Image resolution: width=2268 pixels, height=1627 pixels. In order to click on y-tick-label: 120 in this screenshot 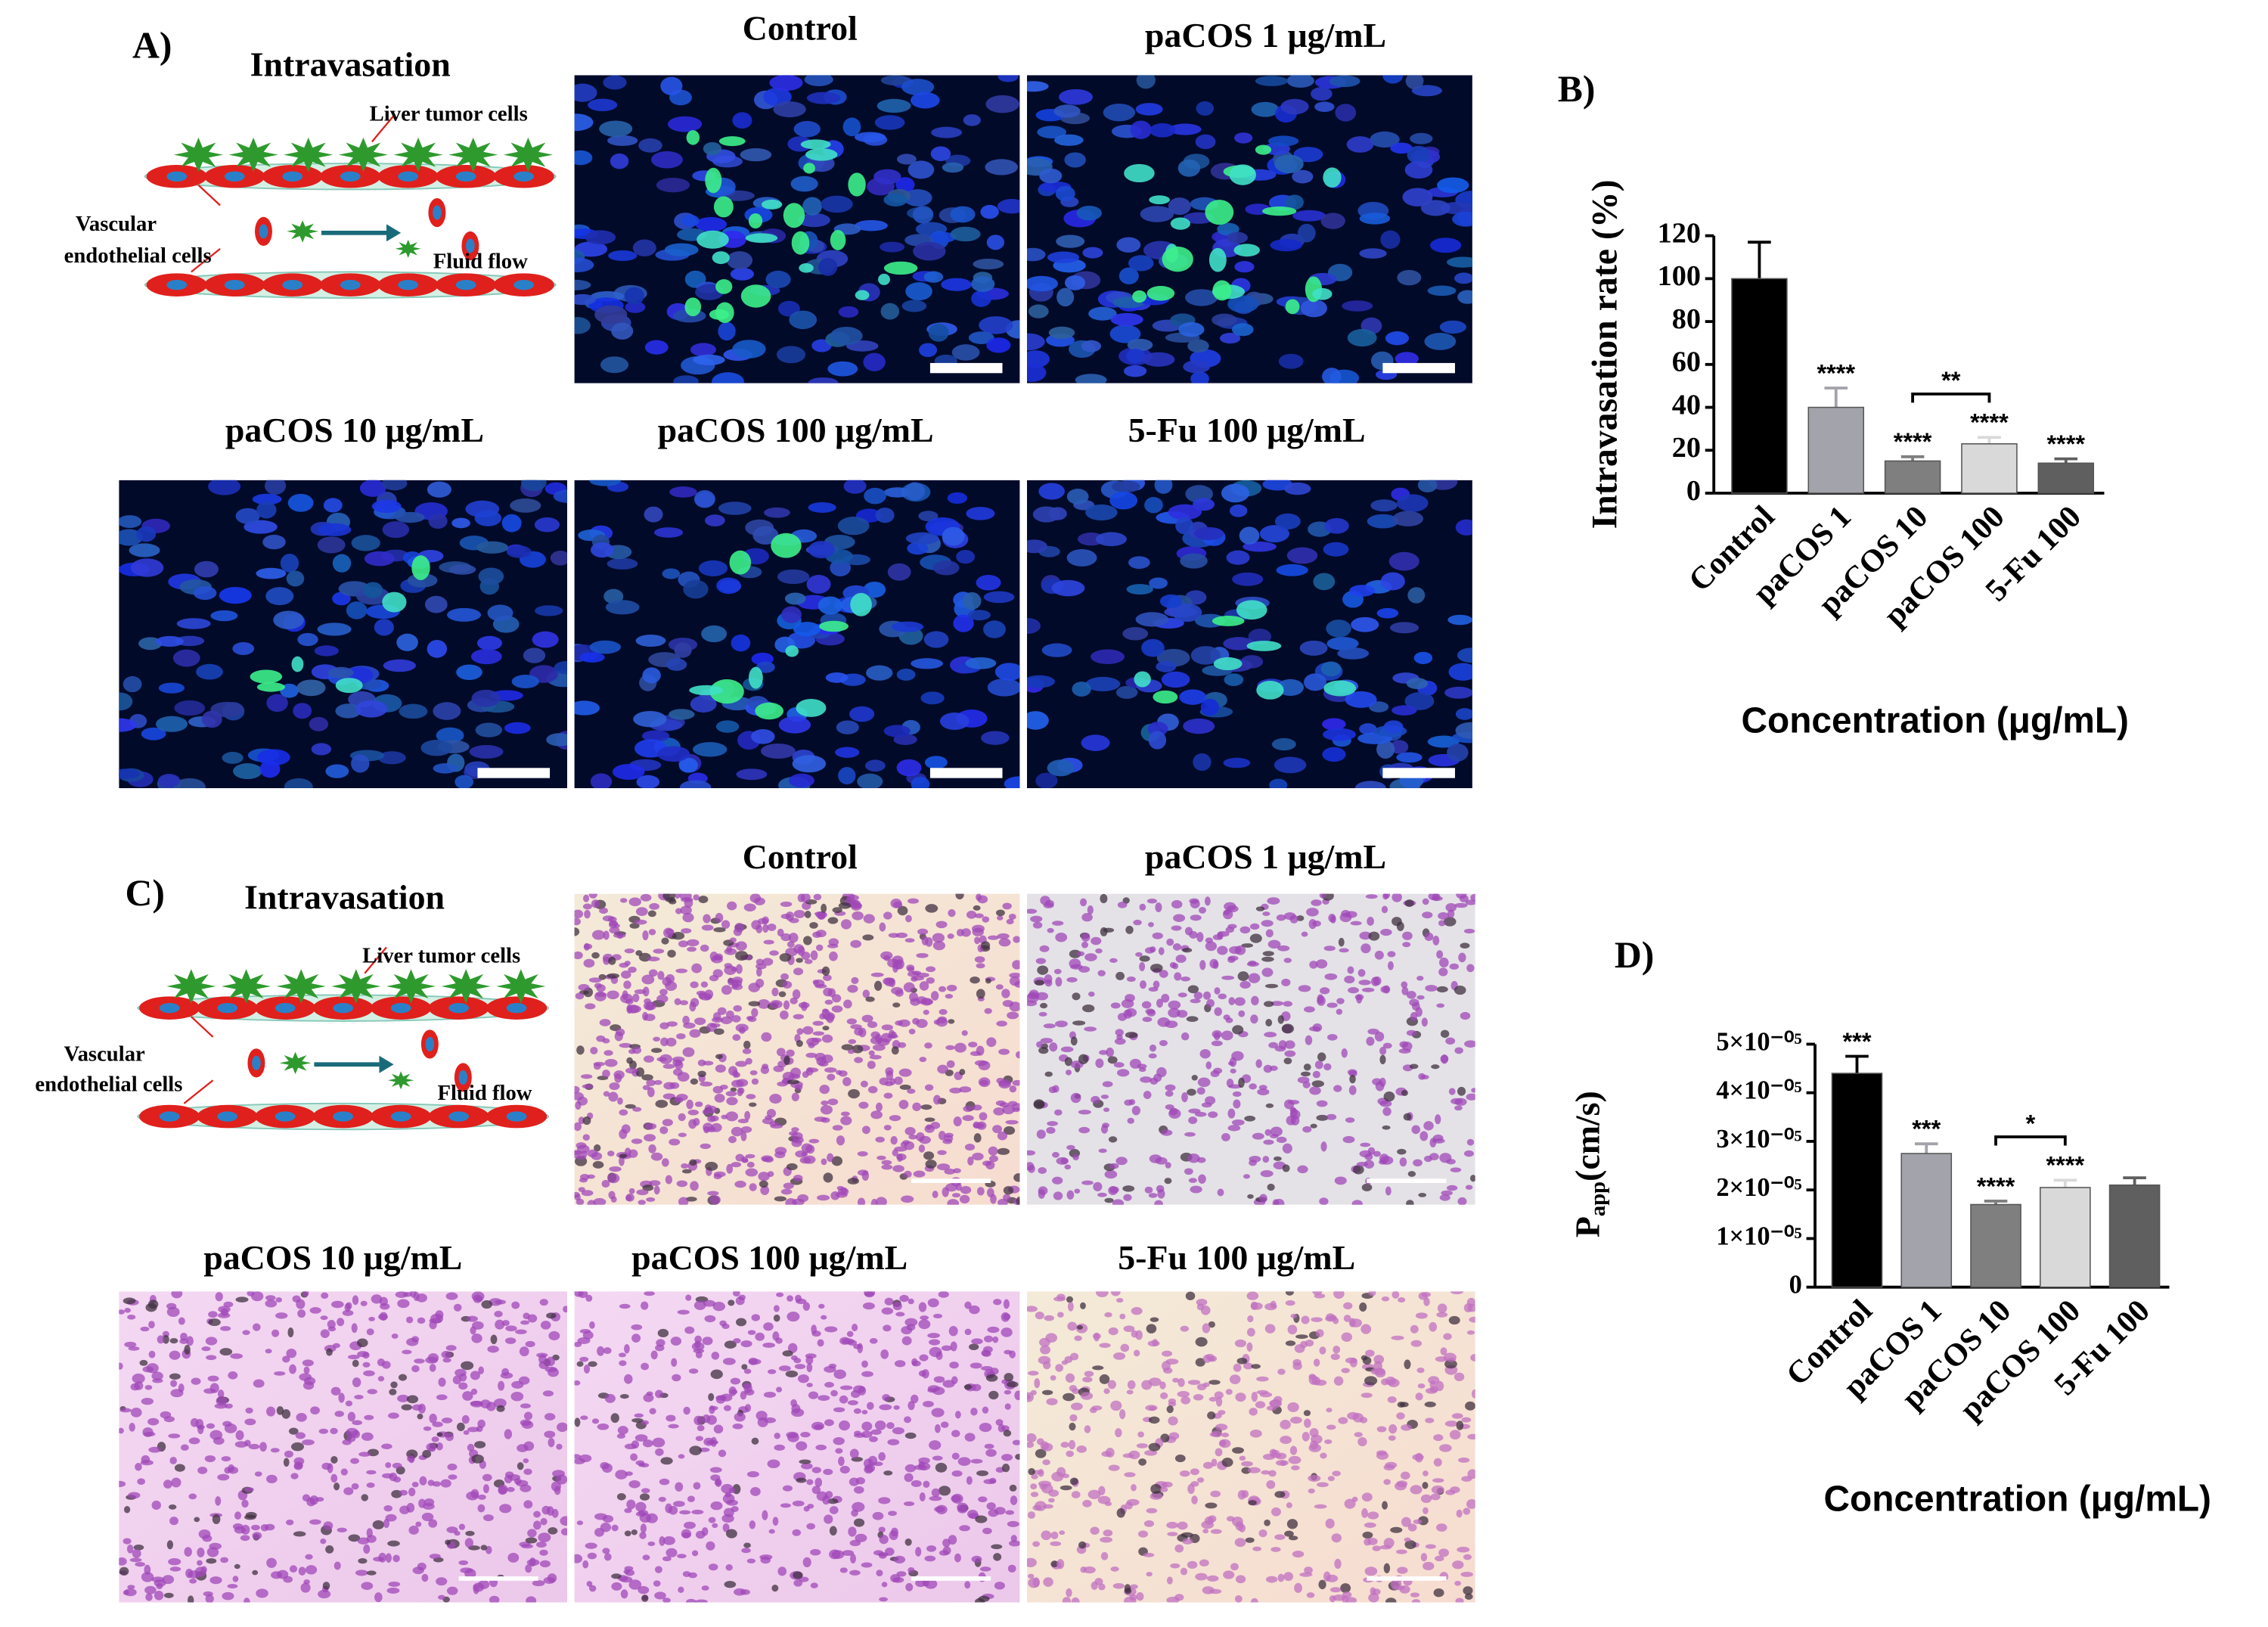, I will do `click(1679, 233)`.